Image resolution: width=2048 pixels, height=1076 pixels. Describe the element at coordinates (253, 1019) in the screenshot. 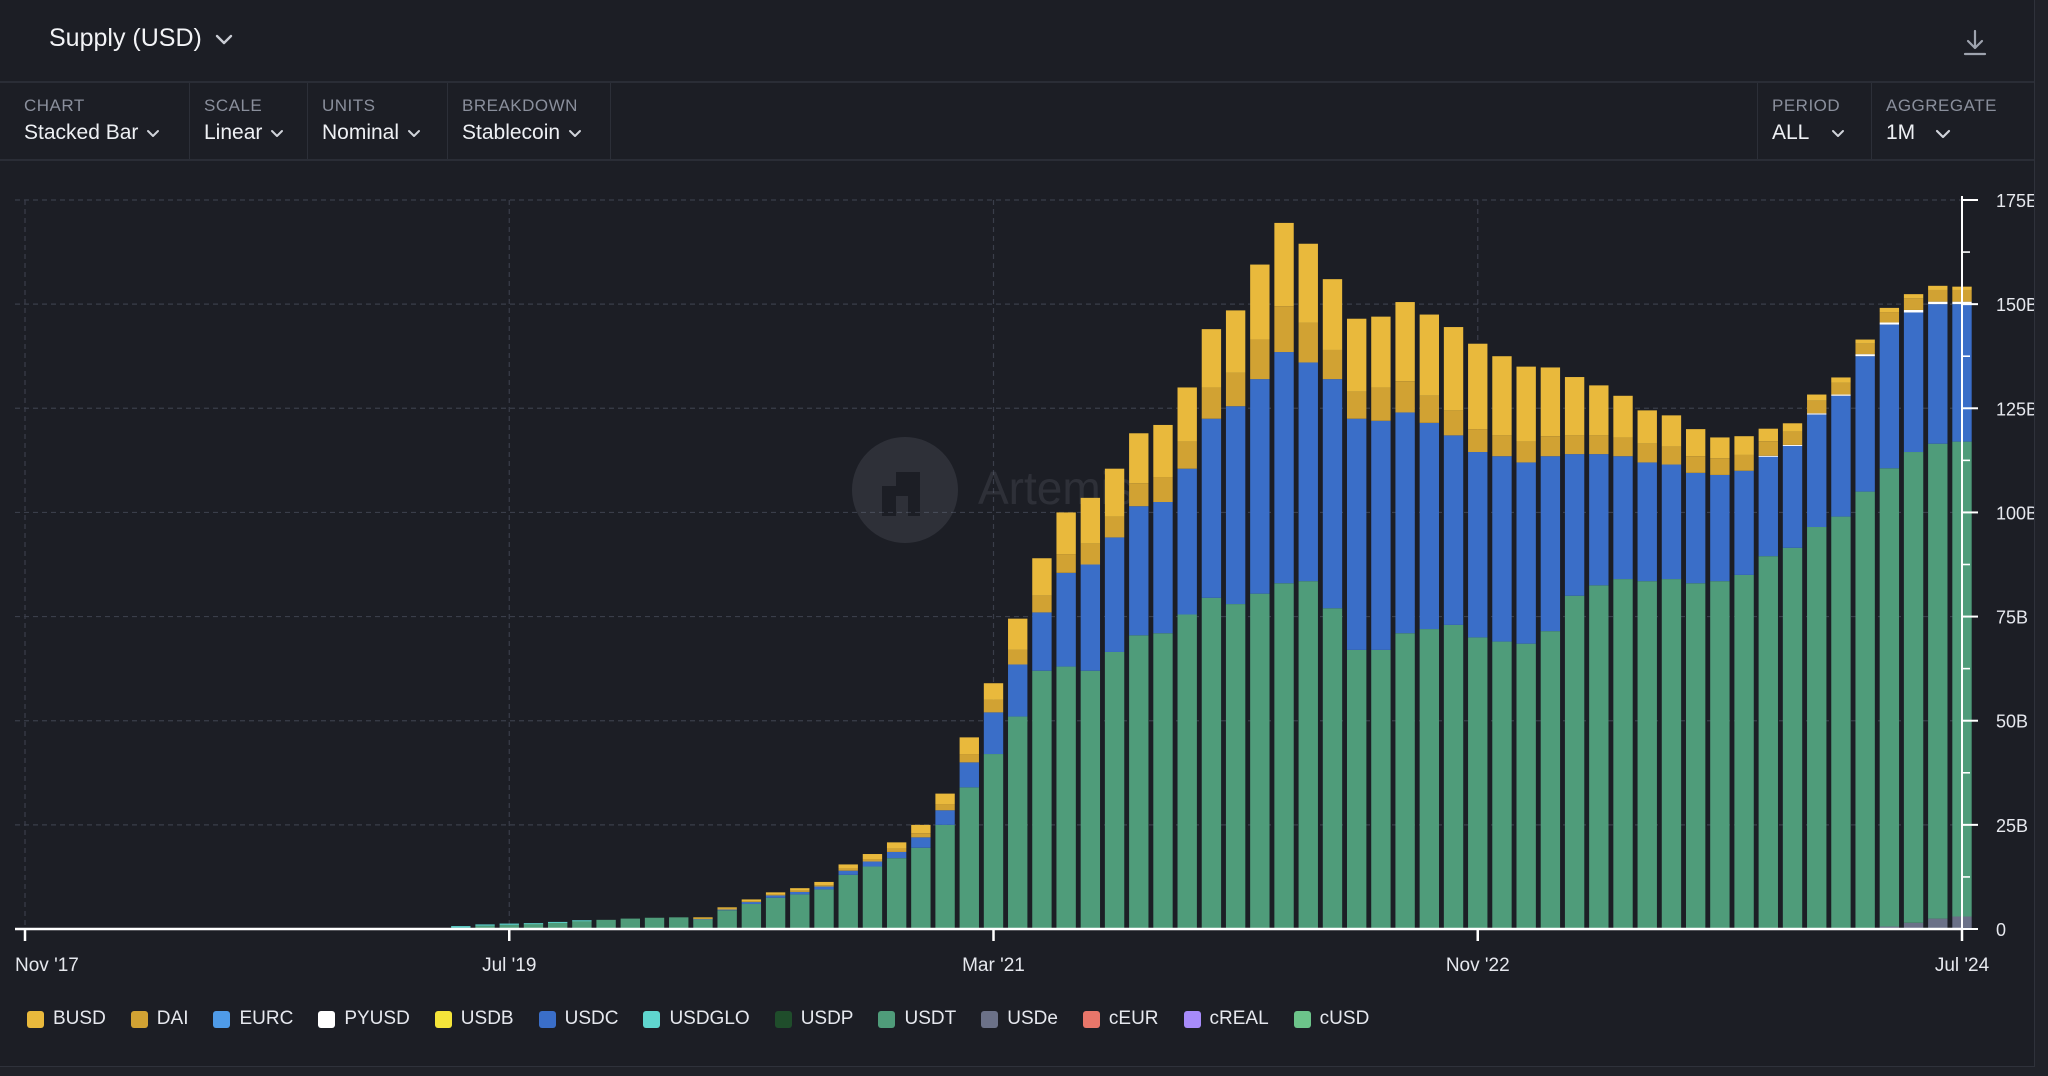

I see `legend-item-eurc: EURC` at that location.